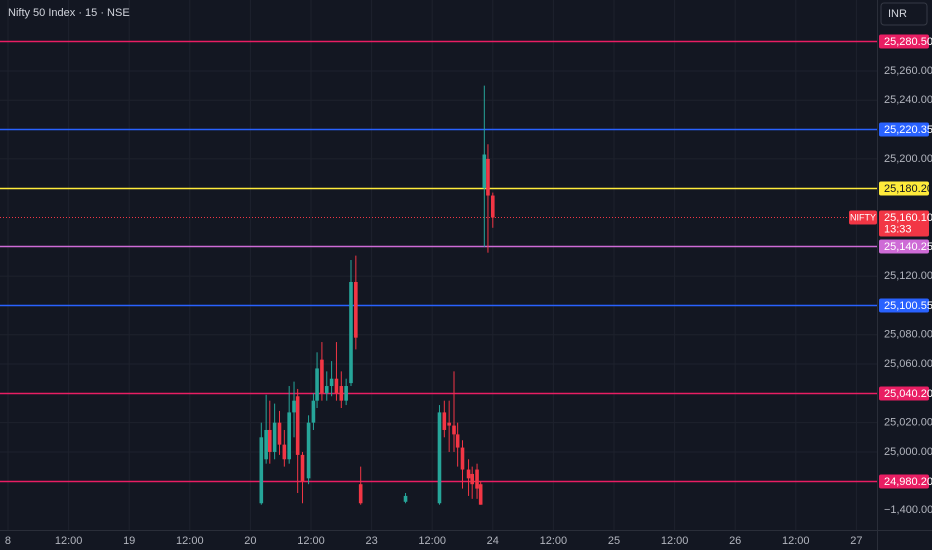  I want to click on x-tick-label: 27, so click(856, 541).